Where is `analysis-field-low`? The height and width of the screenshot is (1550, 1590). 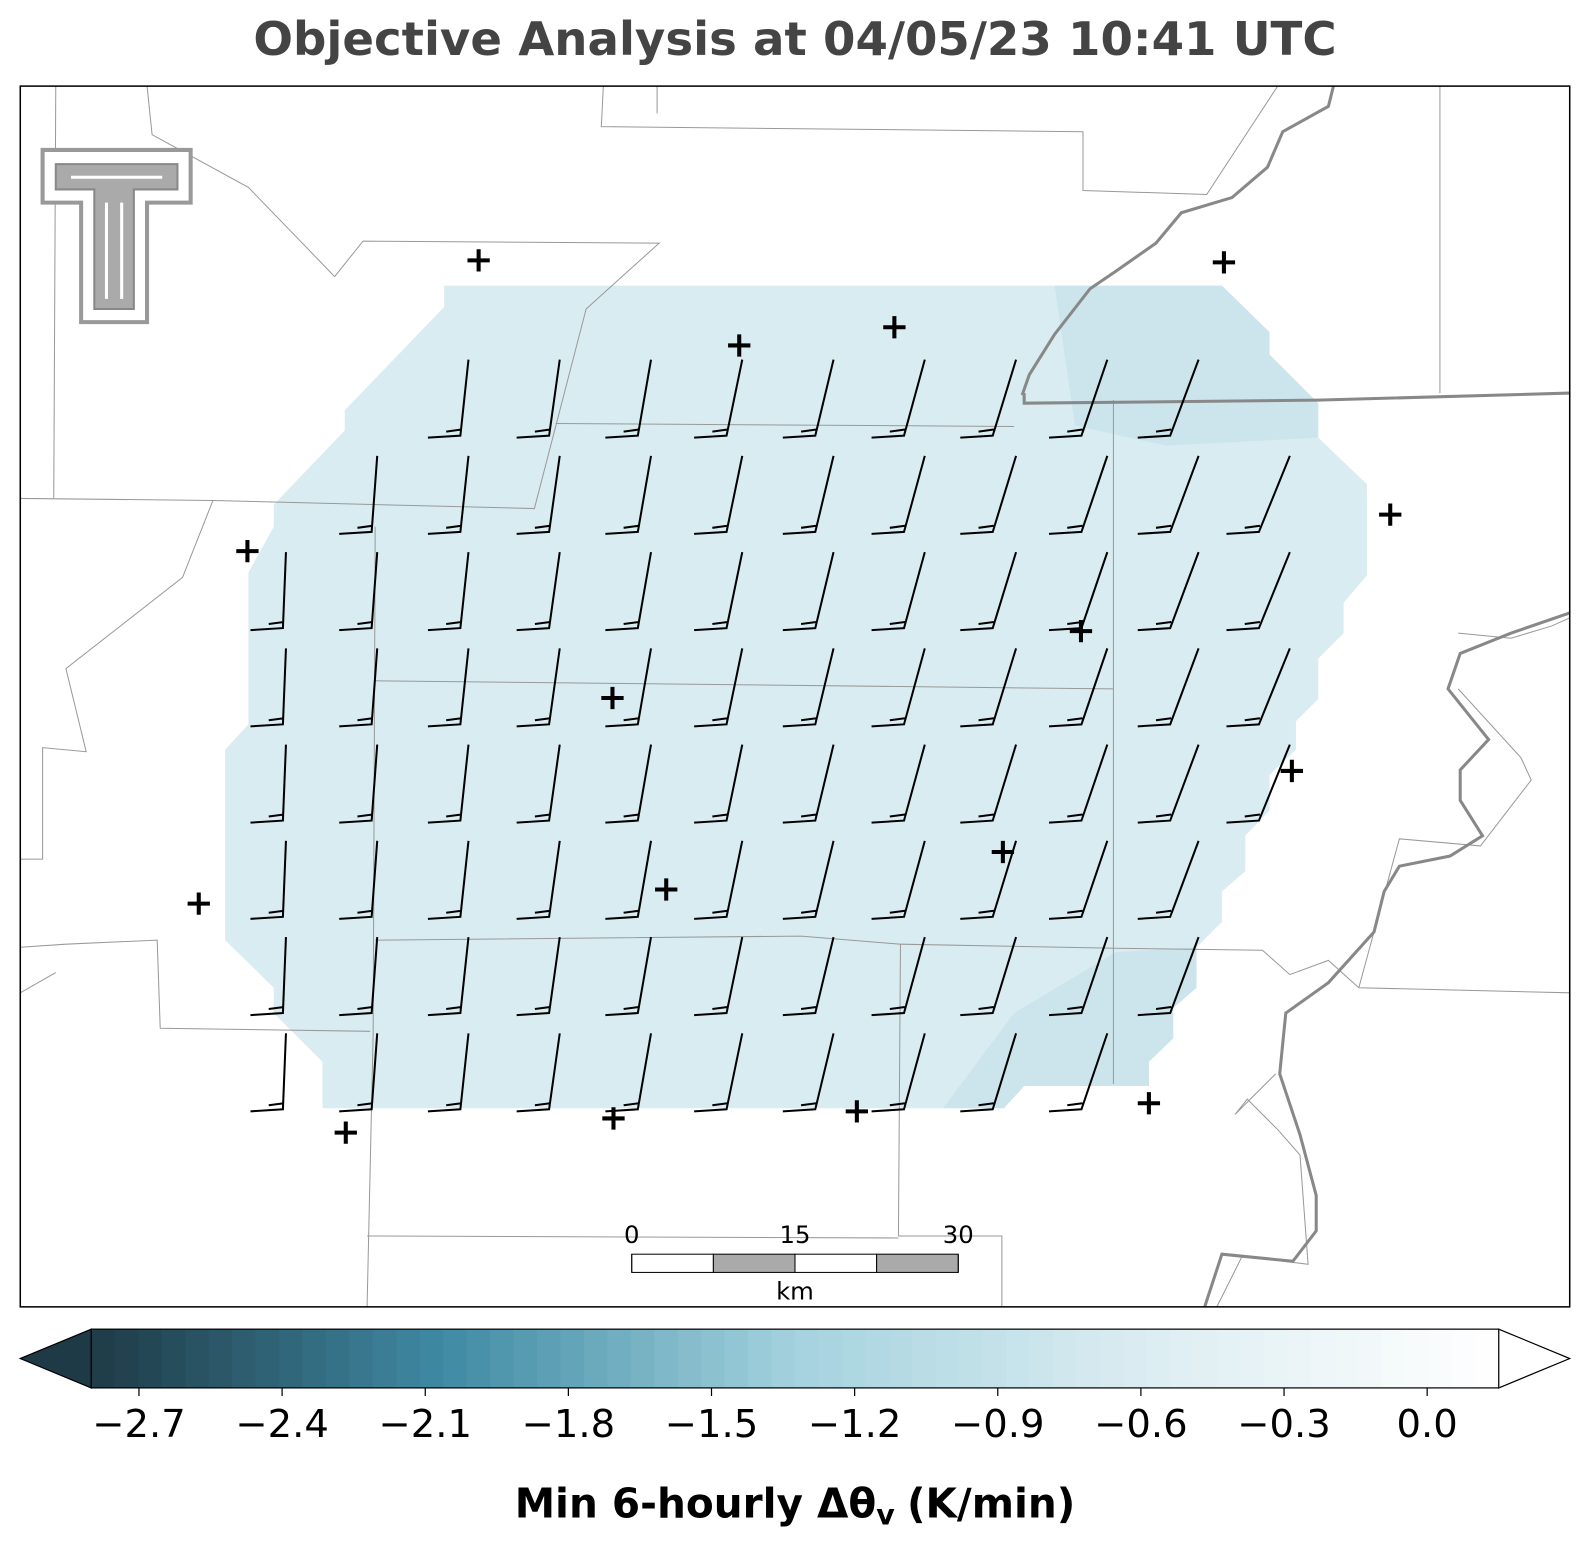 analysis-field-low is located at coordinates (1186, 365).